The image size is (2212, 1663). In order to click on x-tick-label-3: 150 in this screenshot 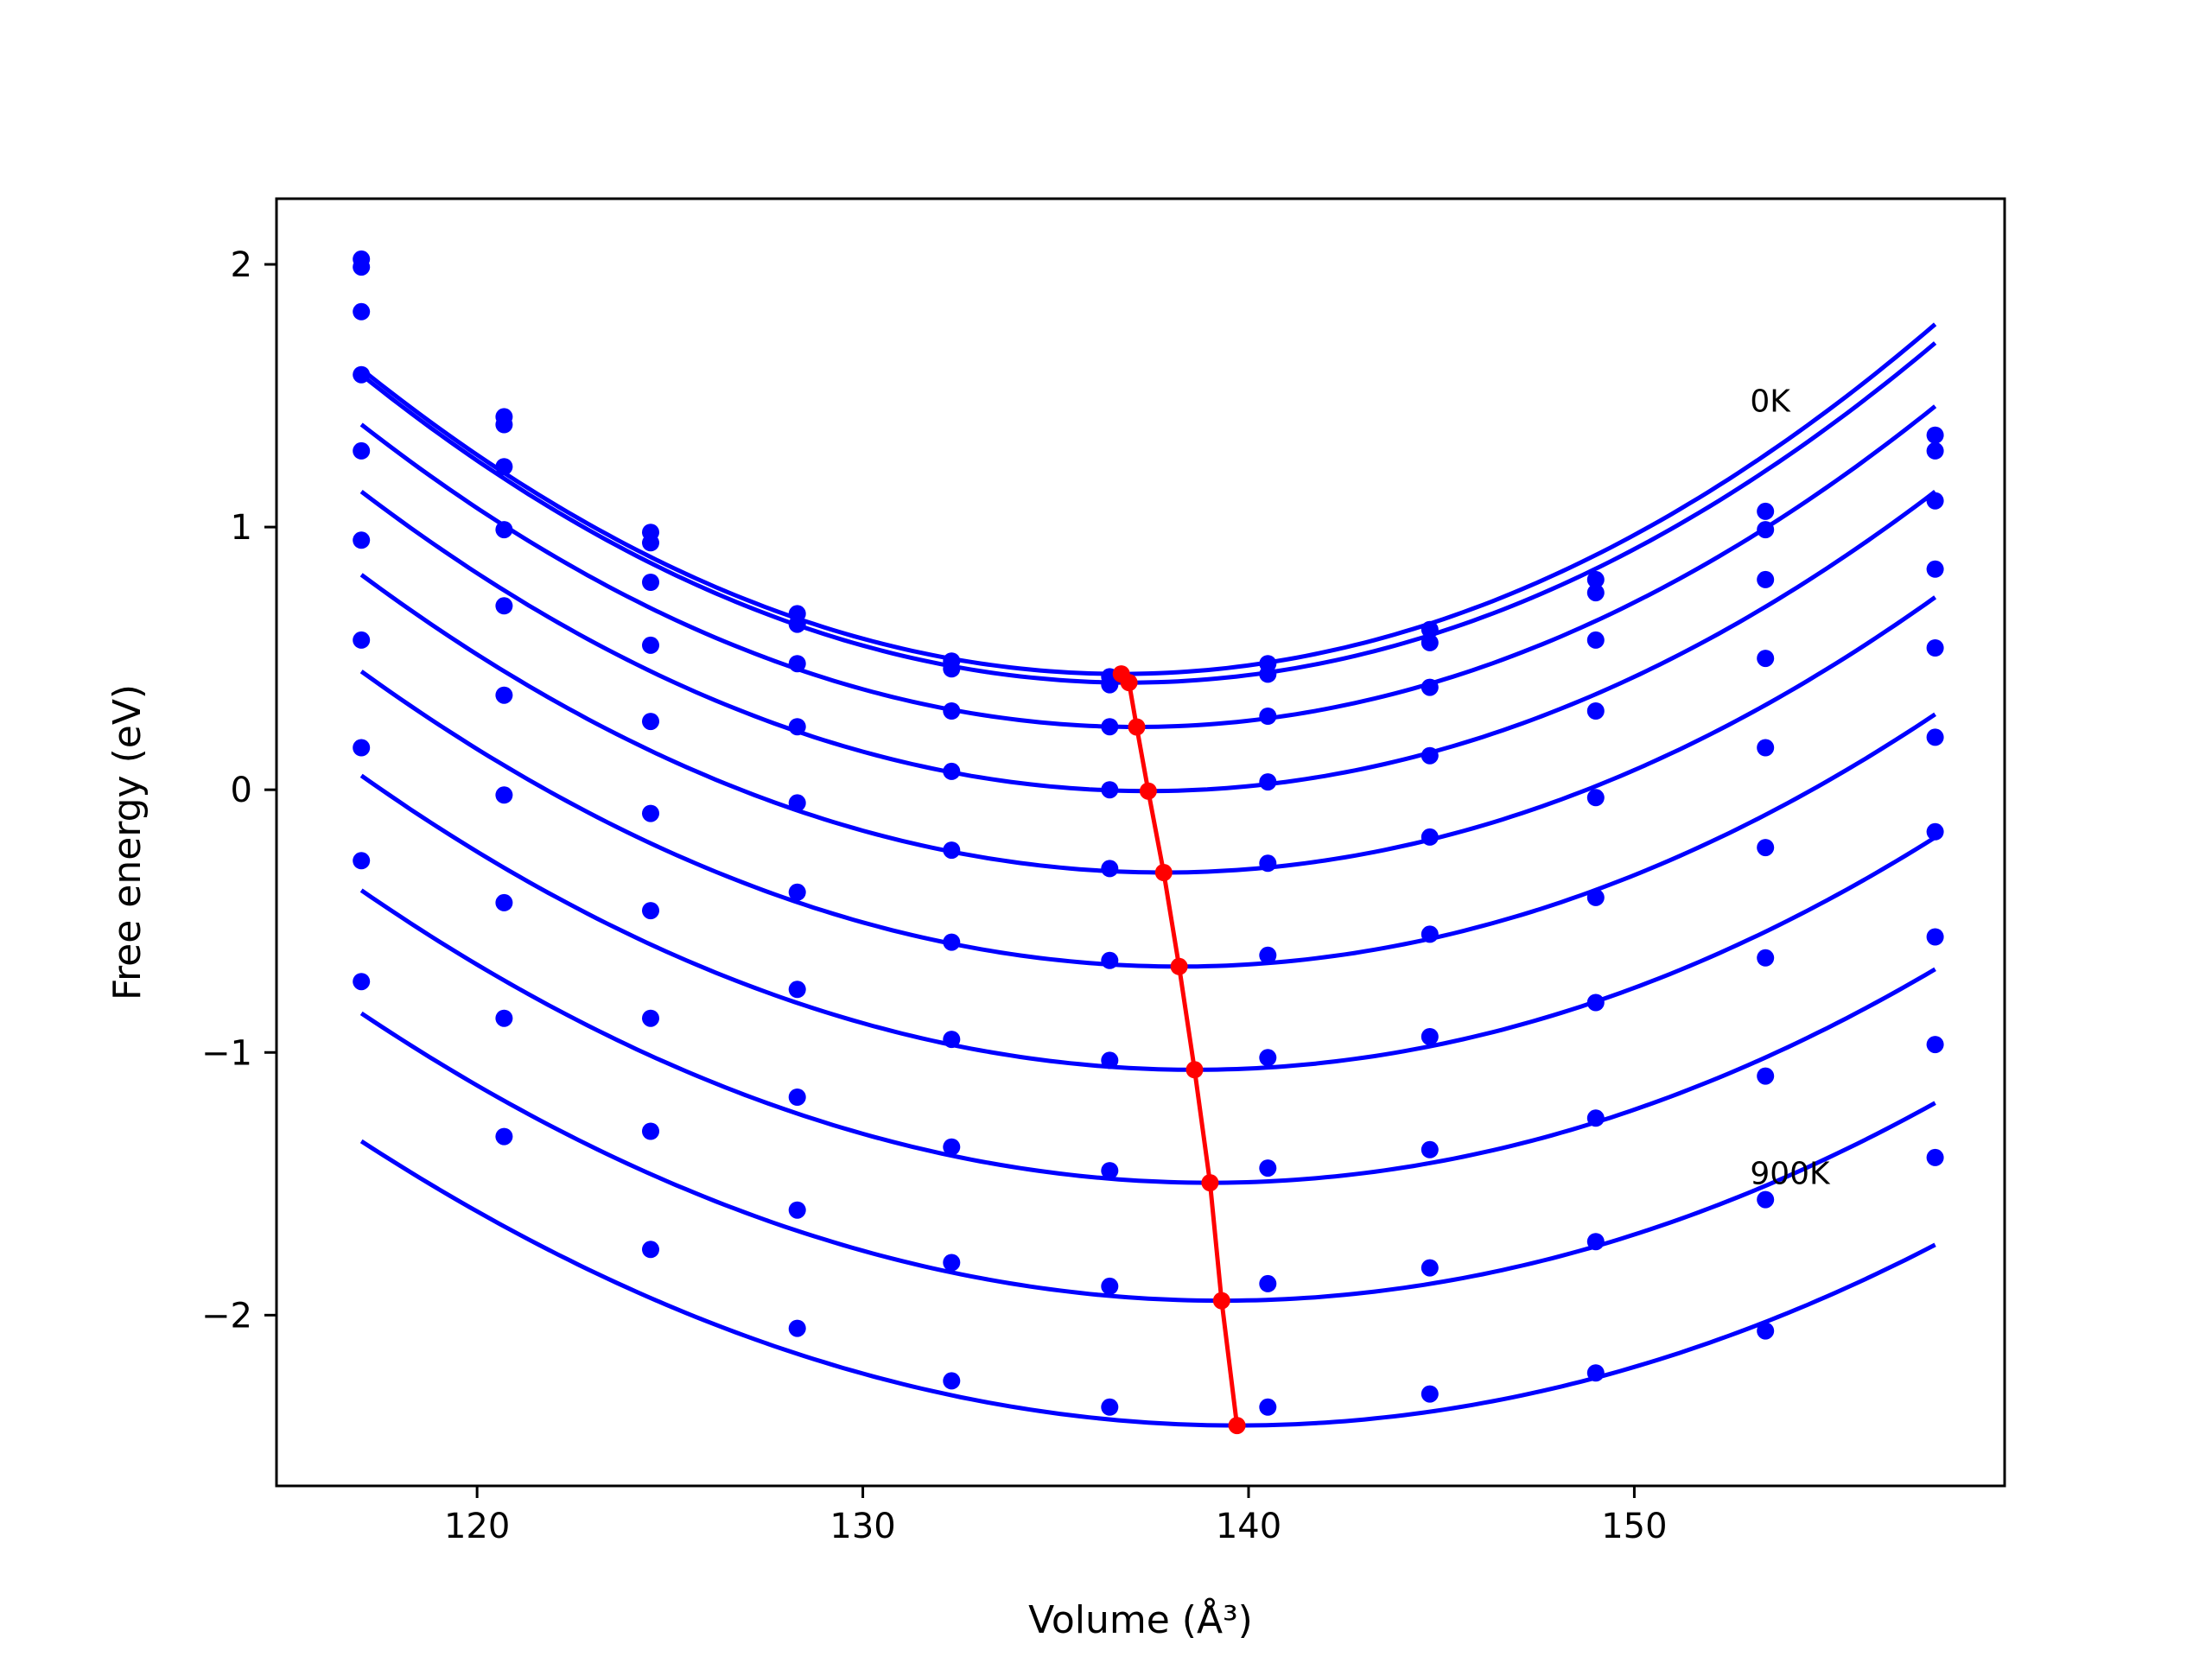, I will do `click(1634, 1527)`.